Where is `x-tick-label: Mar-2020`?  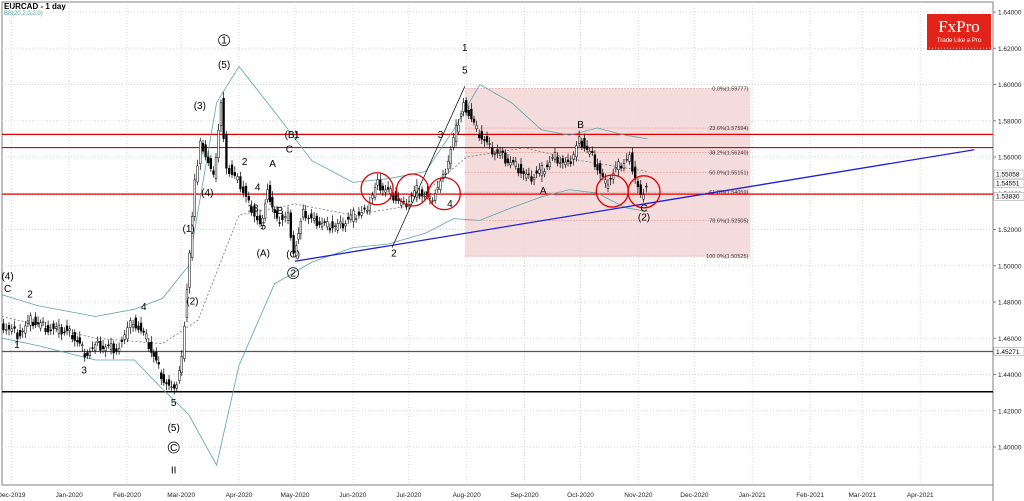 x-tick-label: Mar-2020 is located at coordinates (181, 495).